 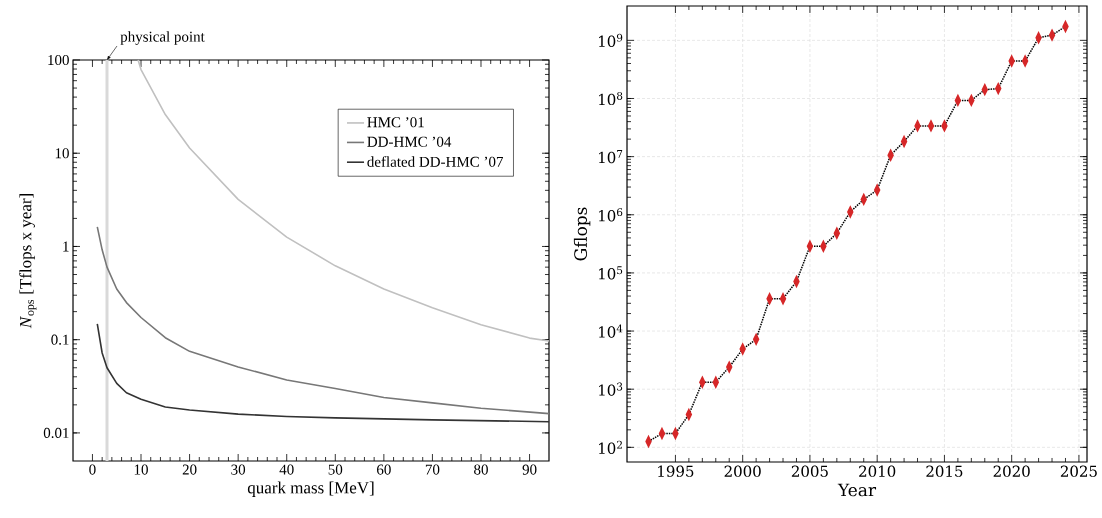 I want to click on legend-label: deflated DD-HMC ’07, so click(x=435, y=161).